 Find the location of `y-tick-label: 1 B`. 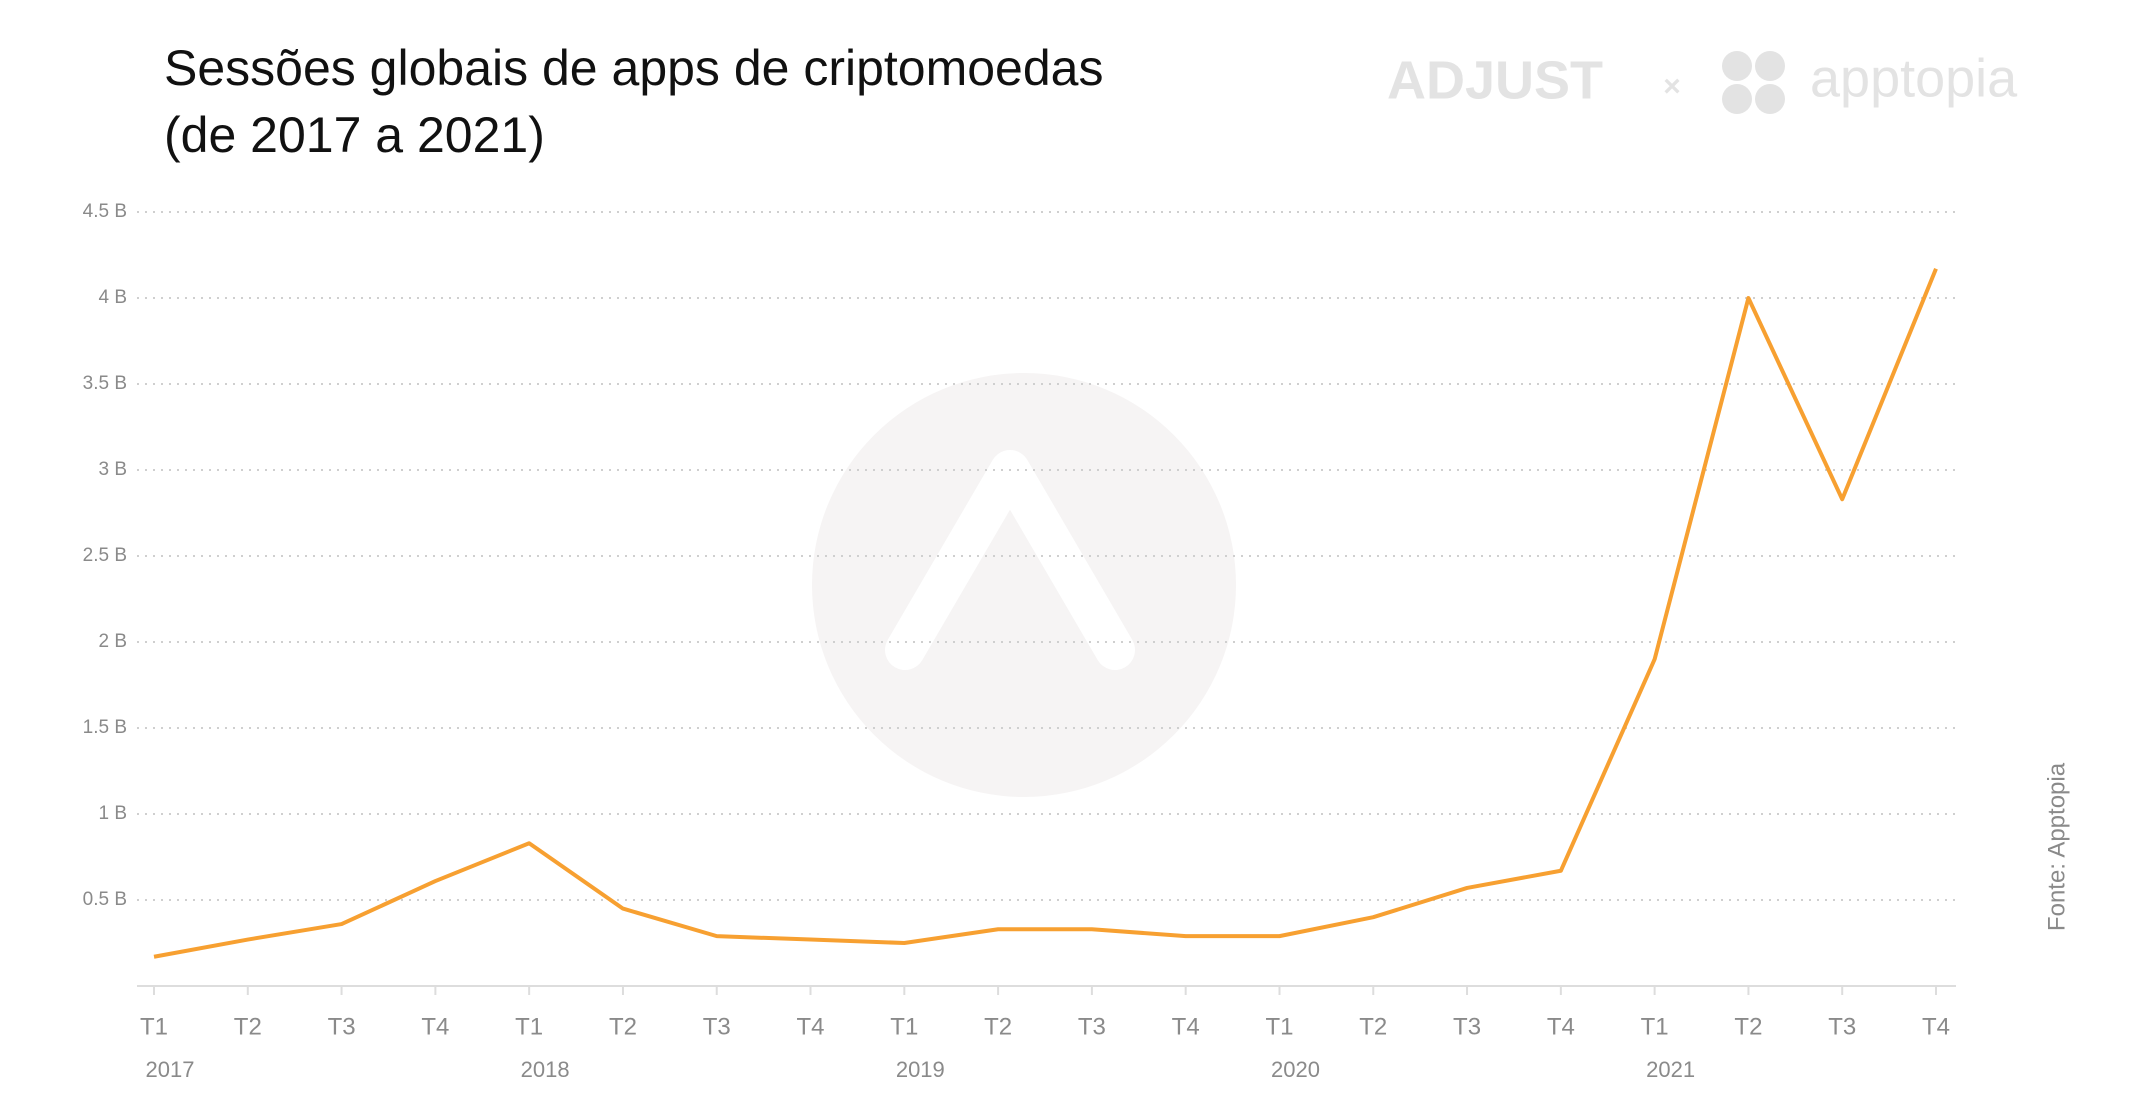

y-tick-label: 1 B is located at coordinates (112, 813).